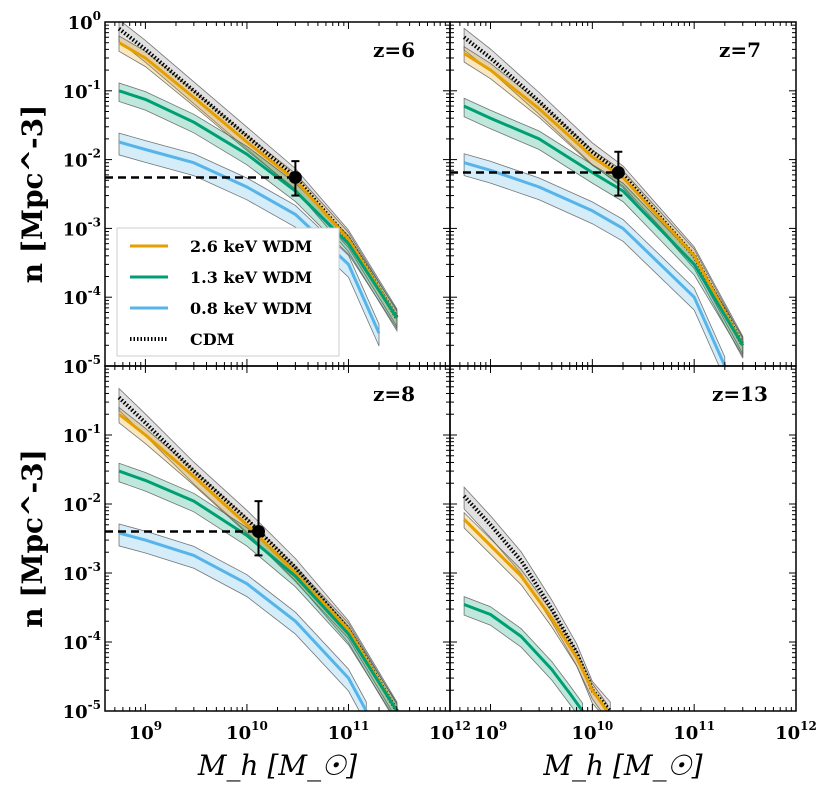 This screenshot has height=793, width=831. What do you see at coordinates (394, 50) in the screenshot?
I see `panel-label: z=6` at bounding box center [394, 50].